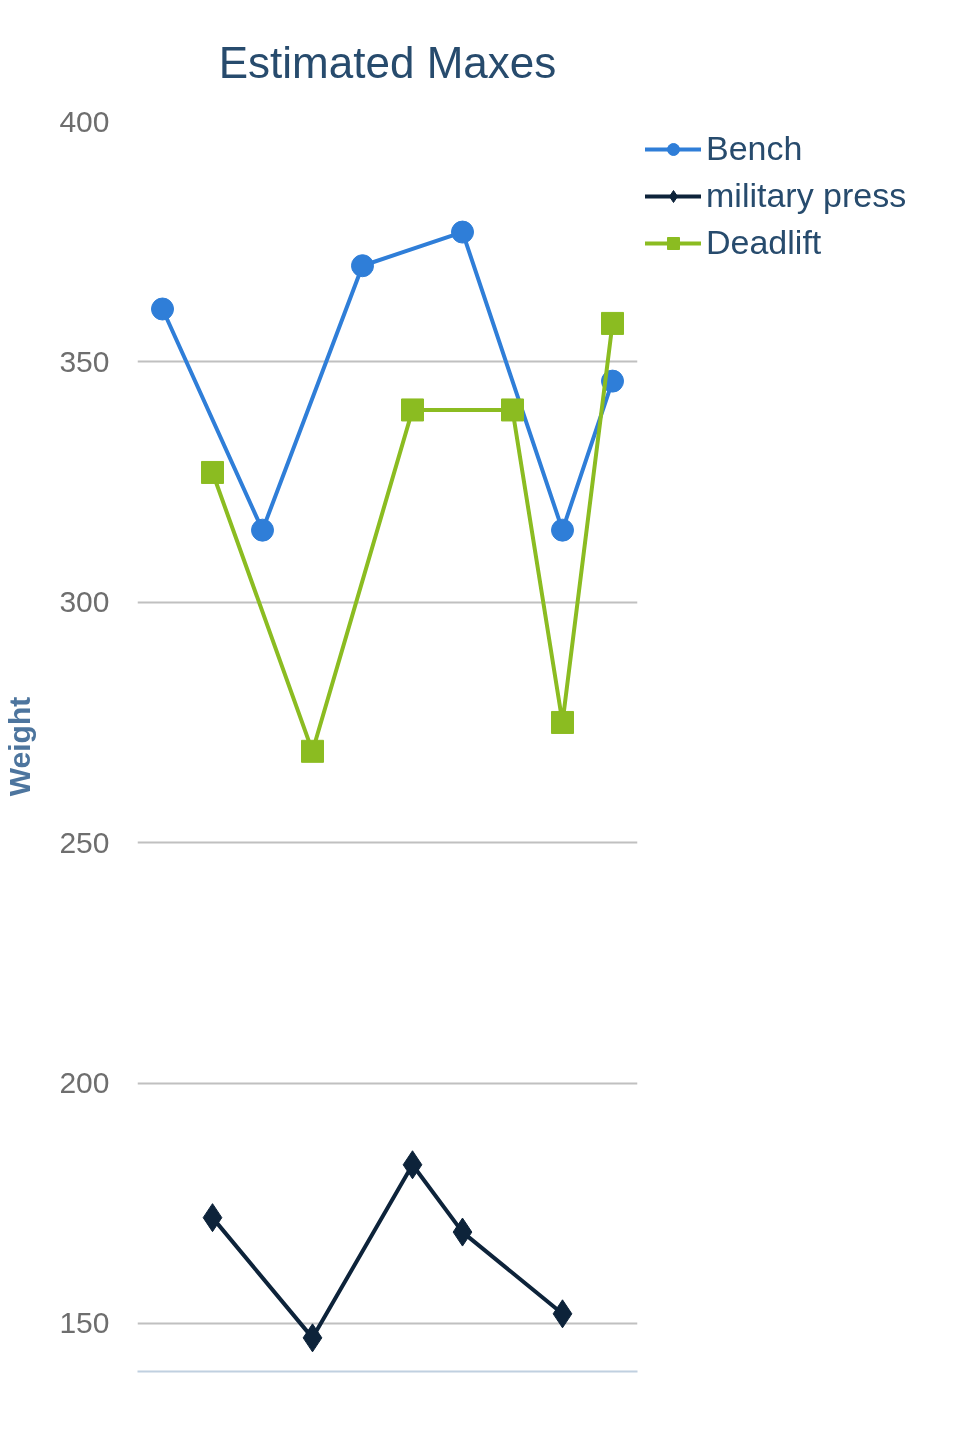 The width and height of the screenshot is (978, 1450). Describe the element at coordinates (764, 242) in the screenshot. I see `legend-label: Deadlift` at that location.